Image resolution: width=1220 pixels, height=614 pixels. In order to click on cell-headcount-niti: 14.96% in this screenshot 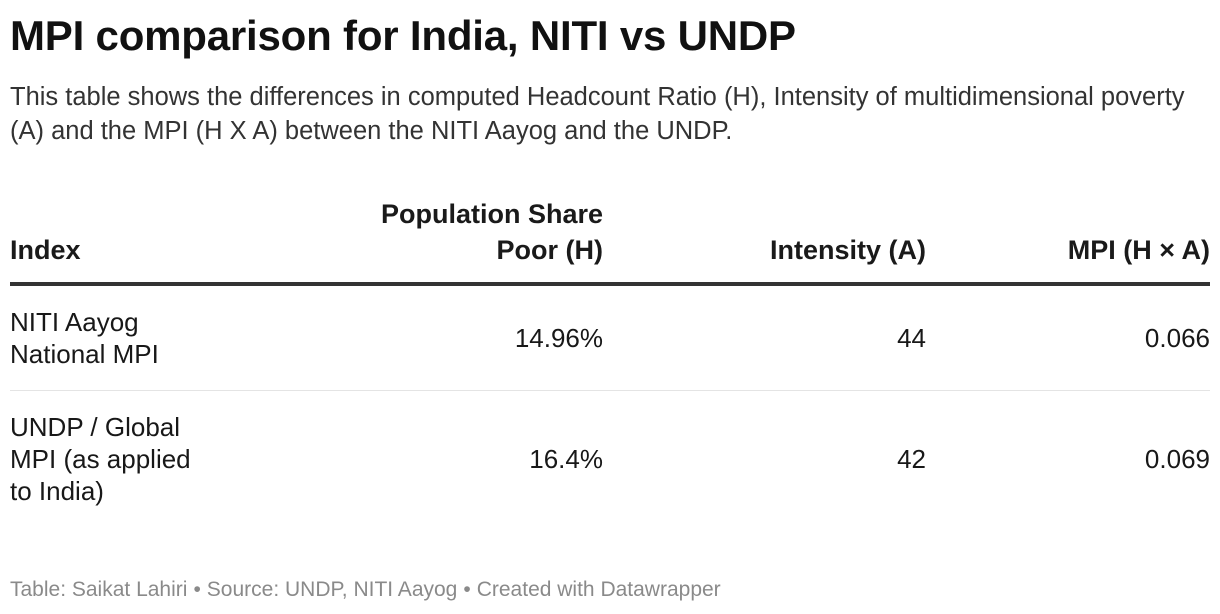, I will do `click(416, 337)`.